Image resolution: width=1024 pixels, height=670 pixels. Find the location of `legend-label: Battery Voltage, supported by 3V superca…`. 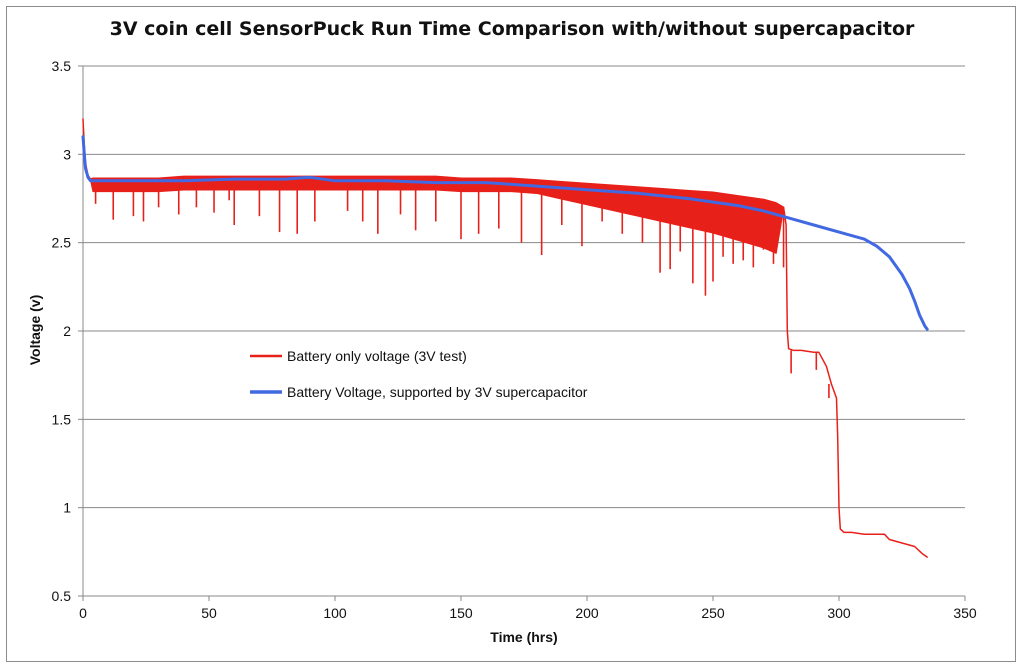

legend-label: Battery Voltage, supported by 3V superca… is located at coordinates (437, 392).